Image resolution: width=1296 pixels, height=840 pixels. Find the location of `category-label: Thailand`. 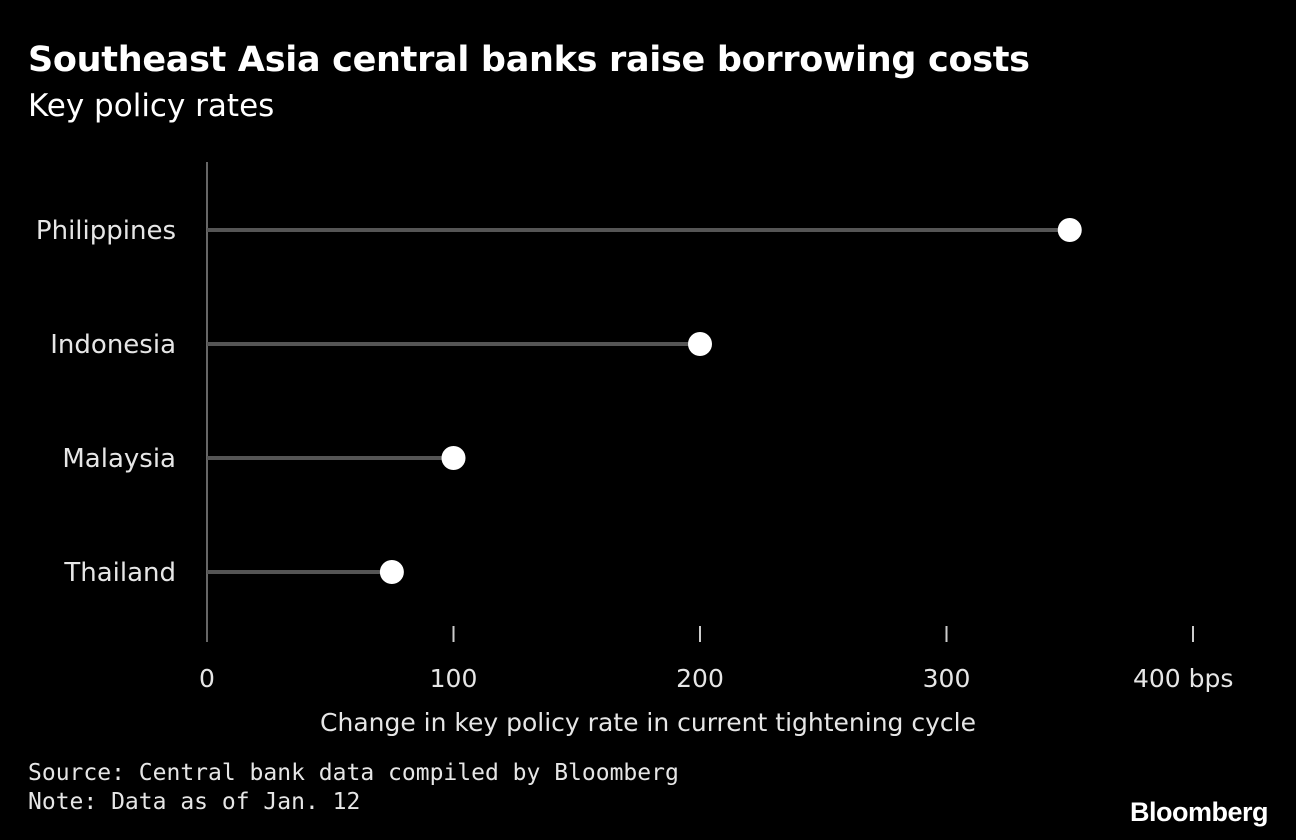

category-label: Thailand is located at coordinates (119, 573).